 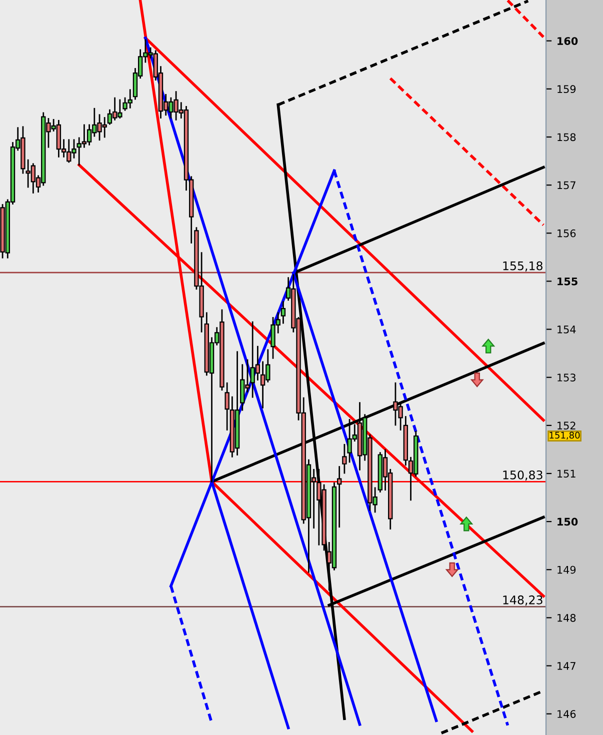 What do you see at coordinates (568, 41) in the screenshot?
I see `y-tick-label: 160` at bounding box center [568, 41].